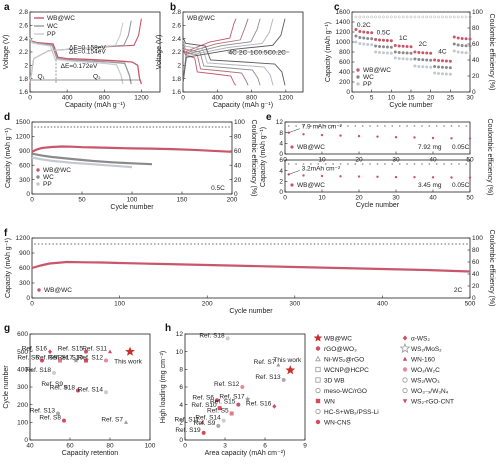 The width and height of the screenshot is (500, 465). Describe the element at coordinates (24, 253) in the screenshot. I see `y-tick-label: 900` at that location.